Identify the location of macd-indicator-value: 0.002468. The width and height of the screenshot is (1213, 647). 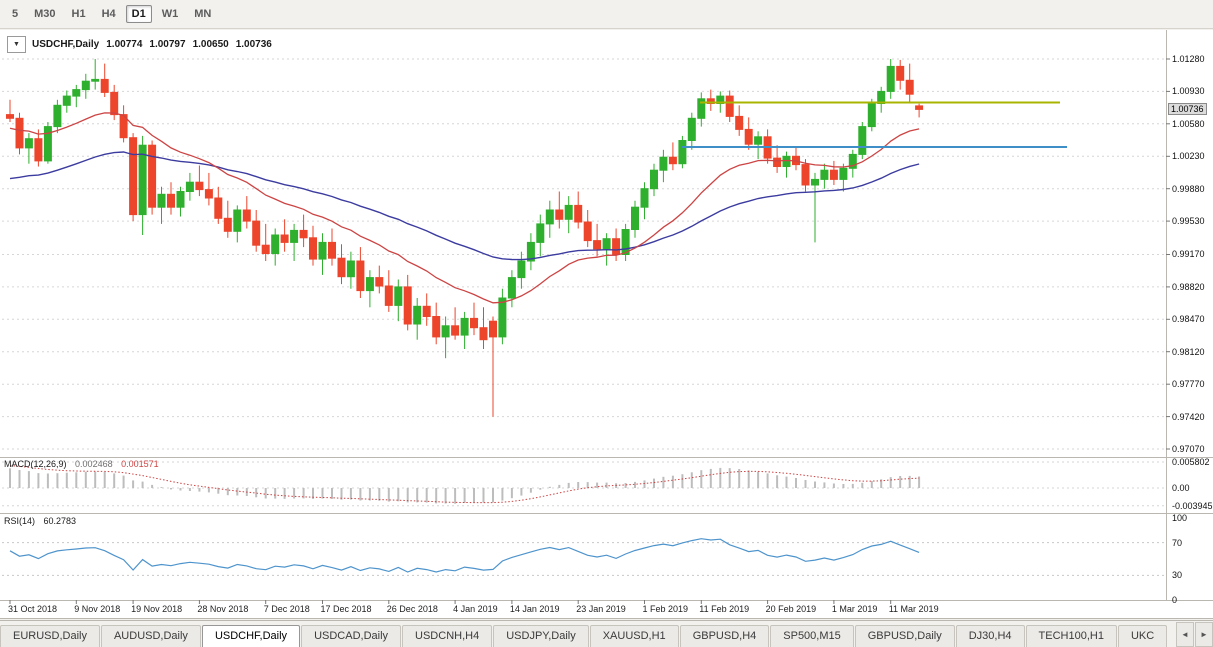
(94, 464).